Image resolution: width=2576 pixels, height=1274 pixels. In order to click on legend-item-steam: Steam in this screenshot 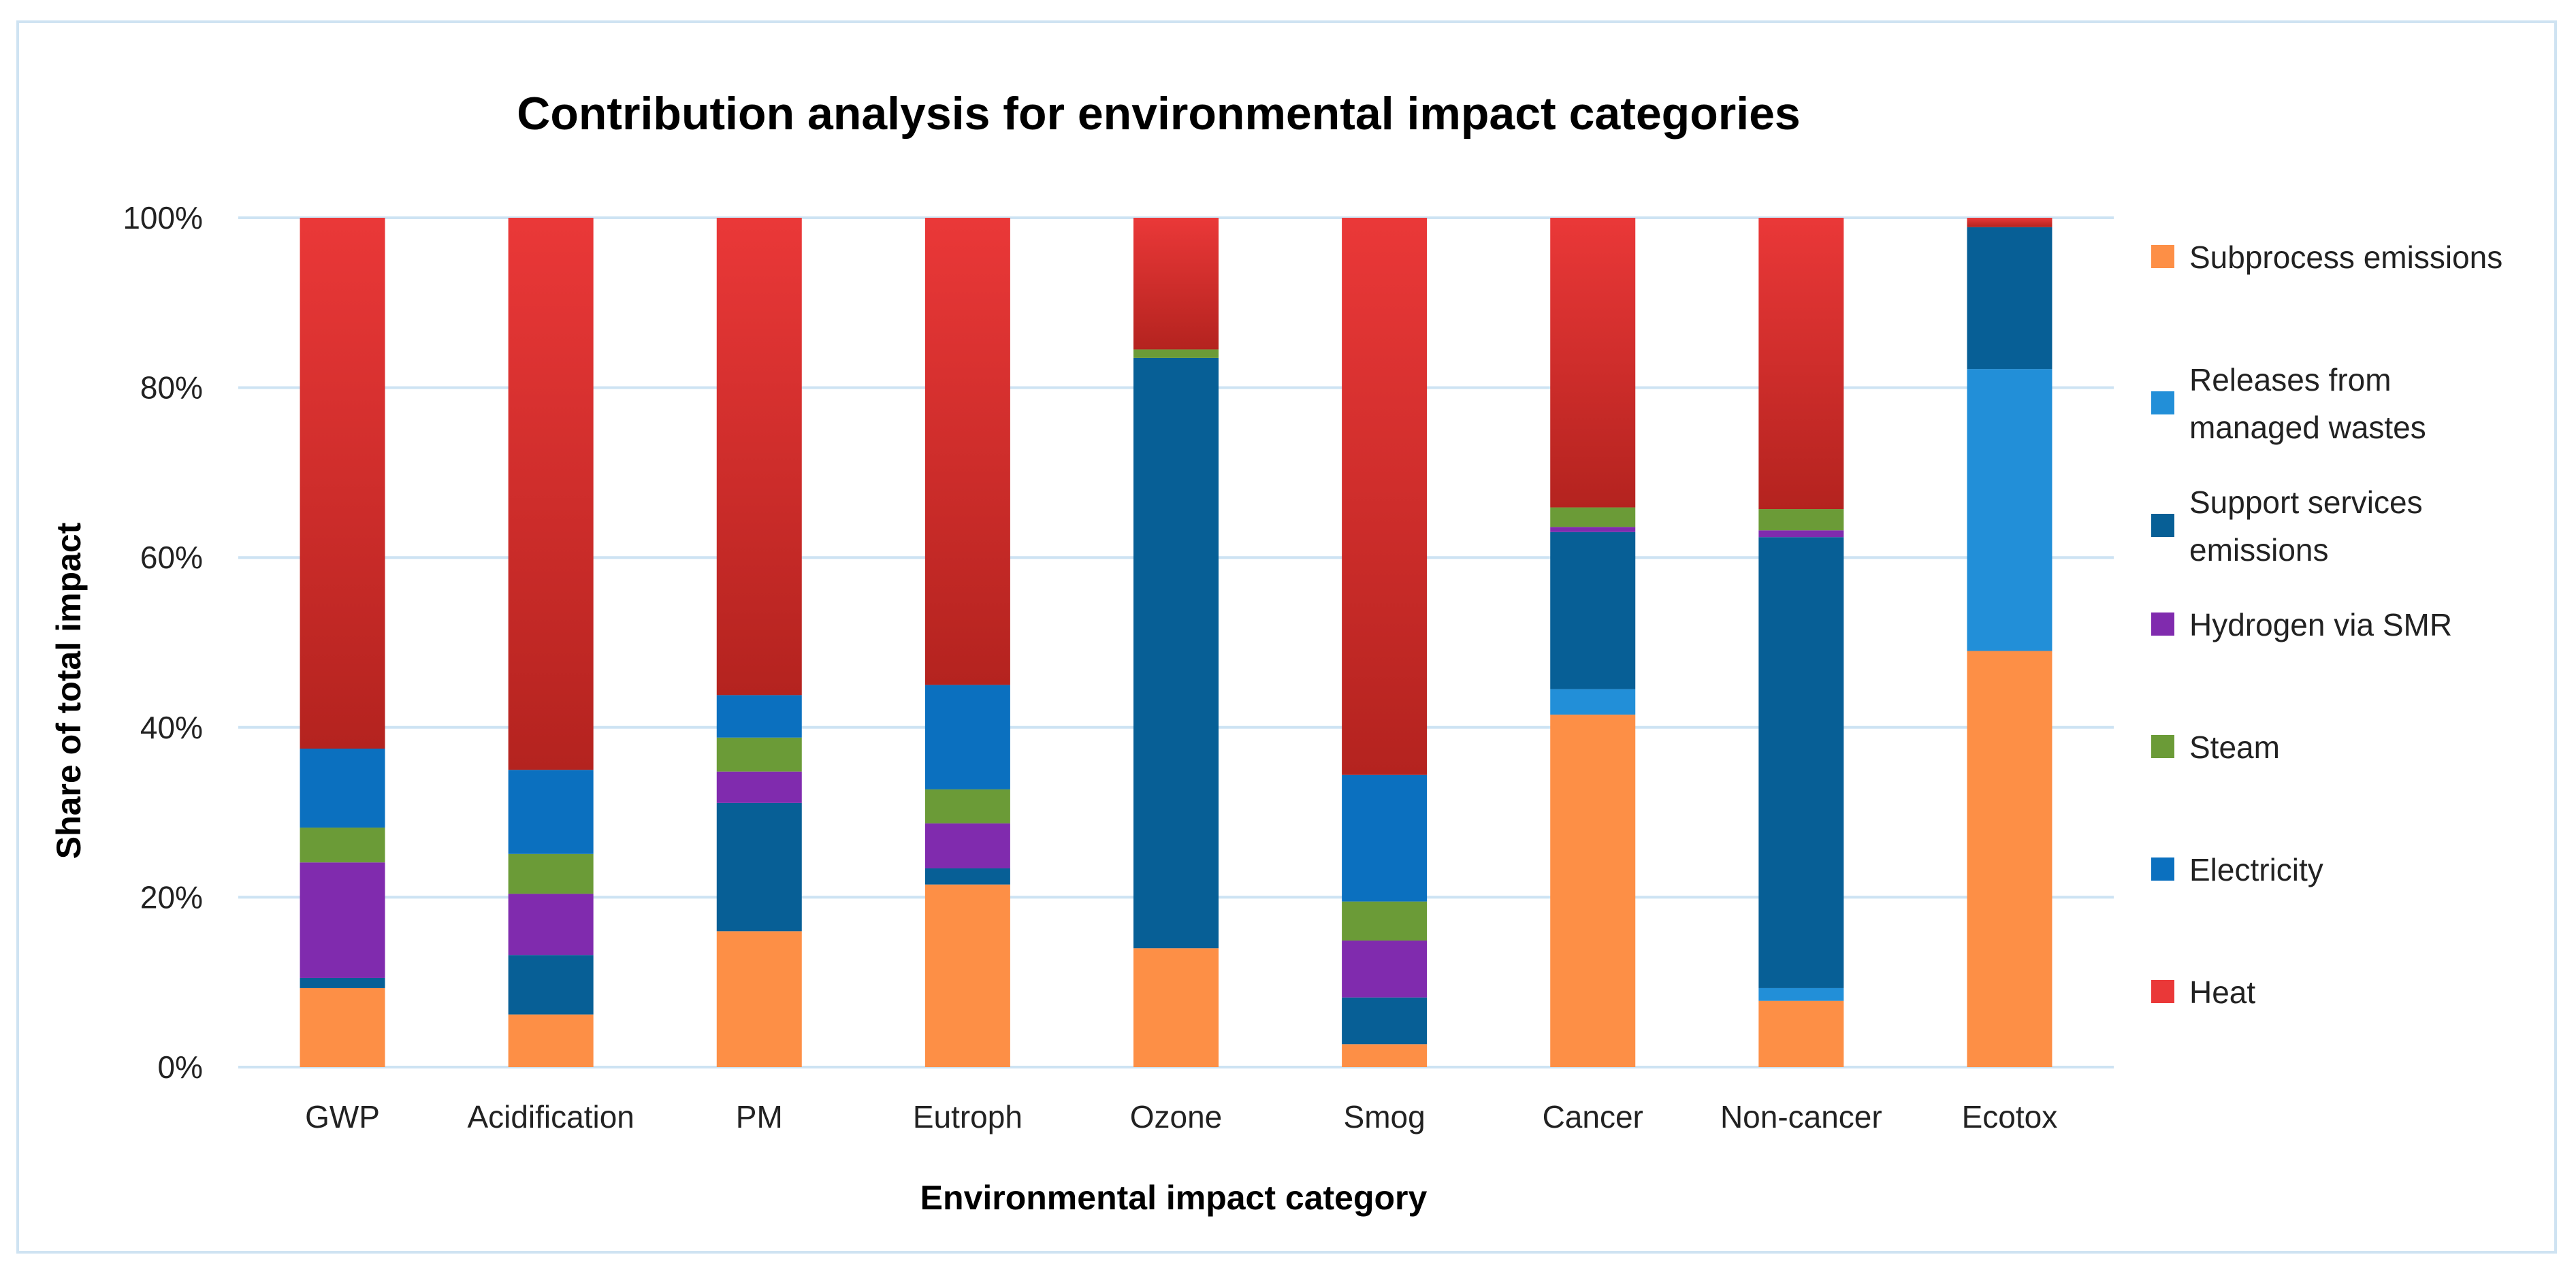, I will do `click(2215, 748)`.